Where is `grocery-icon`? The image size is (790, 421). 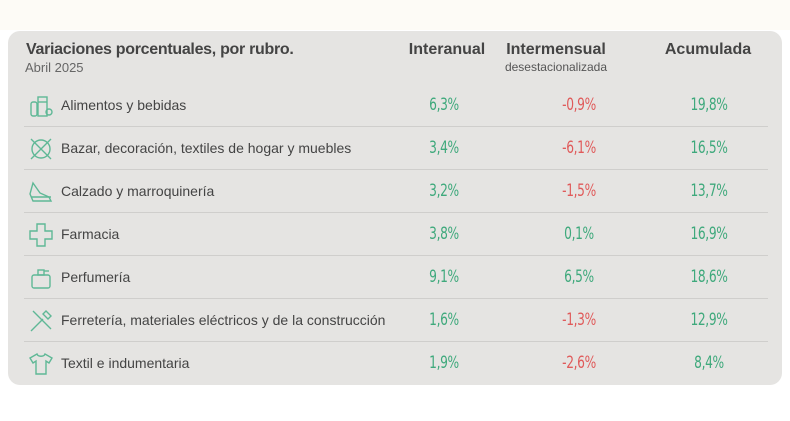
grocery-icon is located at coordinates (41, 106).